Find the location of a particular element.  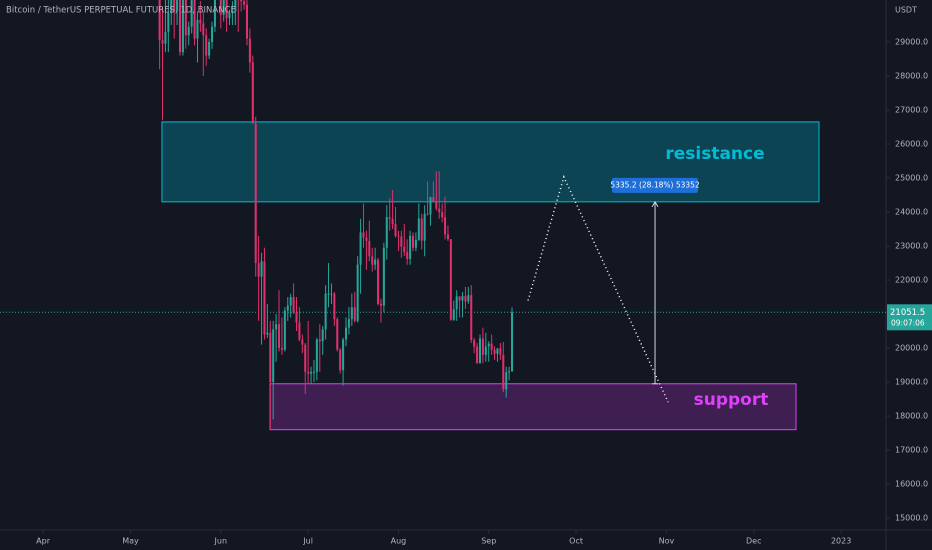

measure-label: 5335.2 (28.18%) 53352 is located at coordinates (655, 184).